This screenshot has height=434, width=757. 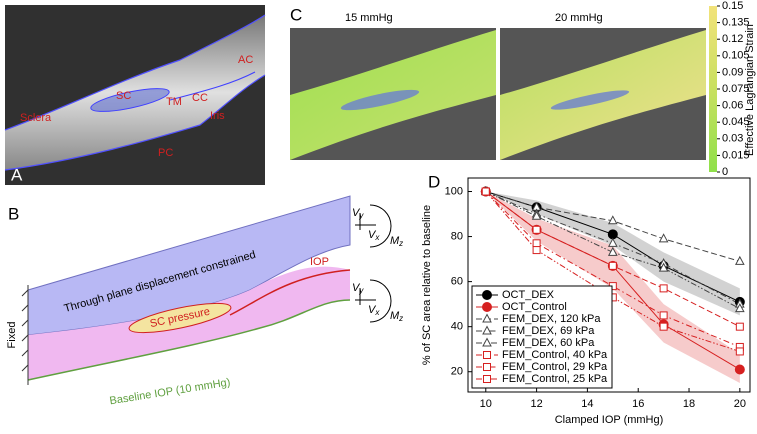 I want to click on x-tick-label: 20, so click(x=740, y=404).